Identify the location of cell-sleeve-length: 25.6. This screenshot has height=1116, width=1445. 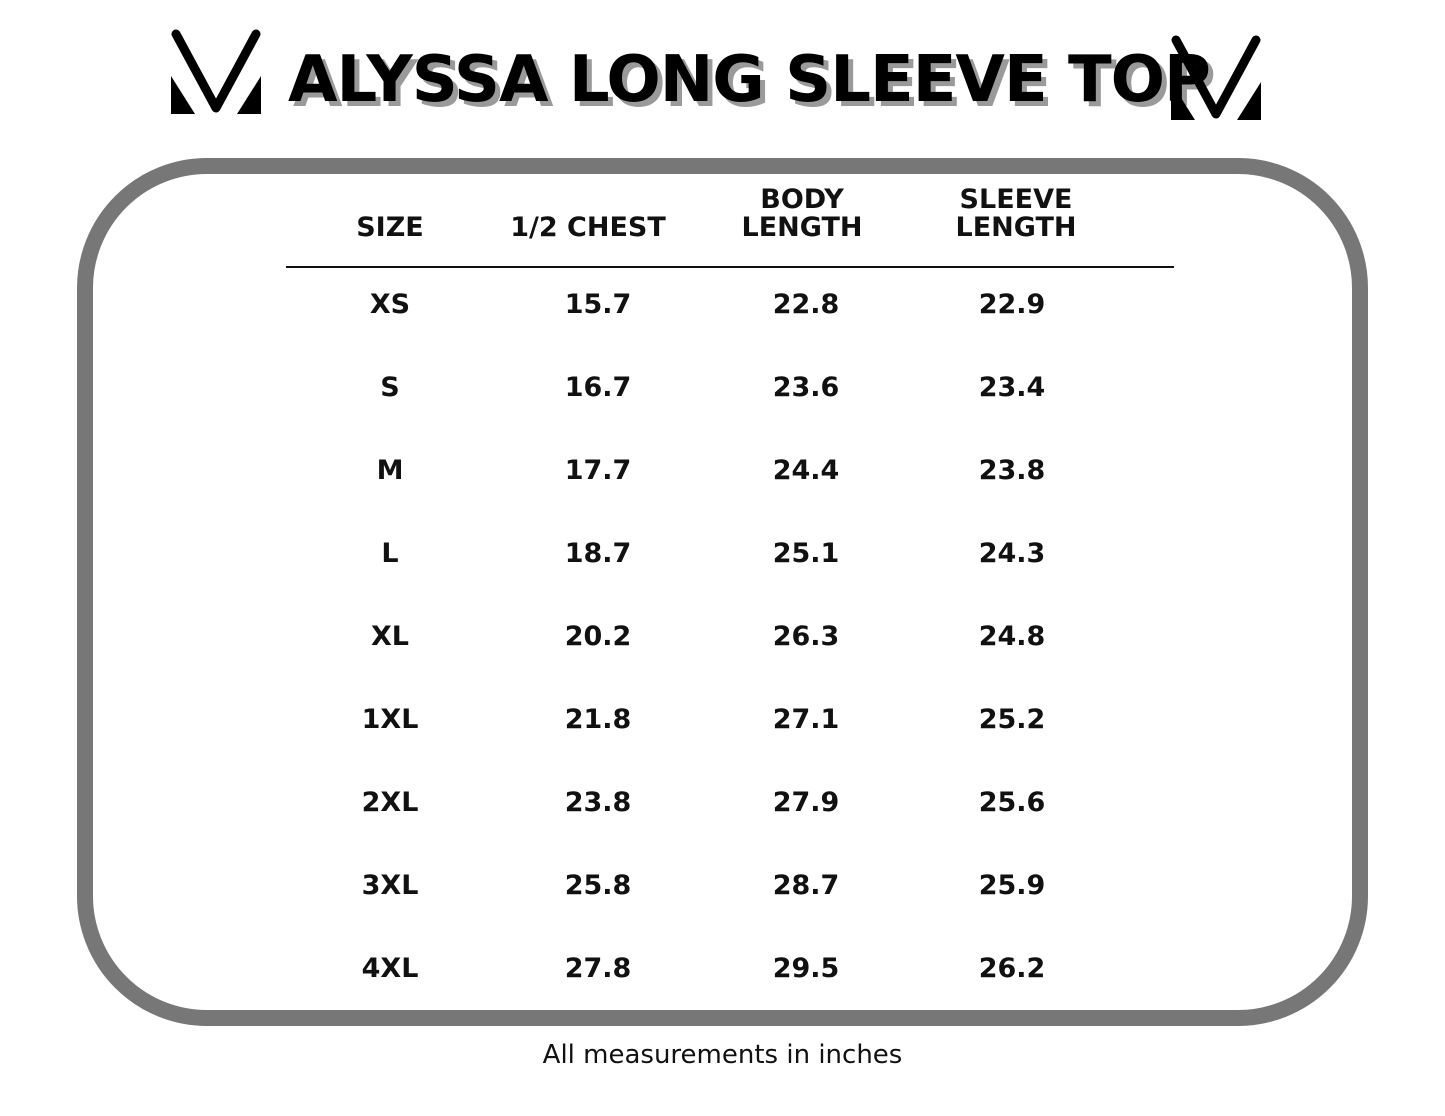
(1012, 802).